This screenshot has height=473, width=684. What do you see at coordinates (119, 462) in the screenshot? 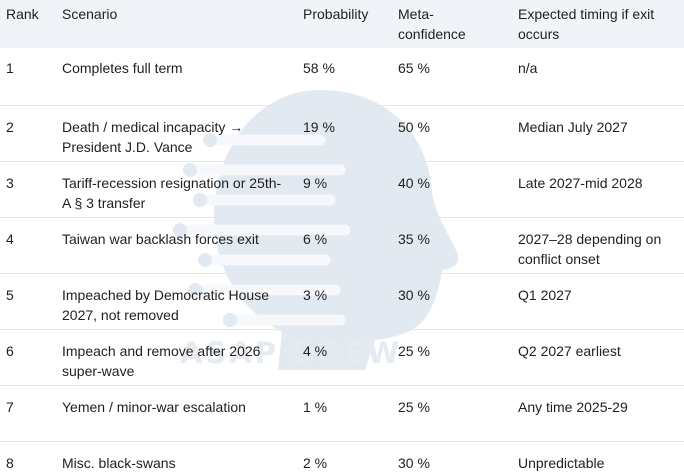
I see `scenario-text: Misc. black-swans` at bounding box center [119, 462].